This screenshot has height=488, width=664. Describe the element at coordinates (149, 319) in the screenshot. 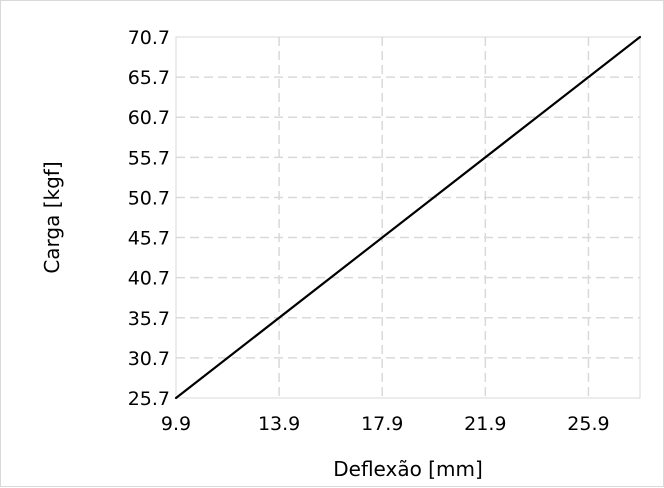

I see `y-tick-label: 35.7` at that location.